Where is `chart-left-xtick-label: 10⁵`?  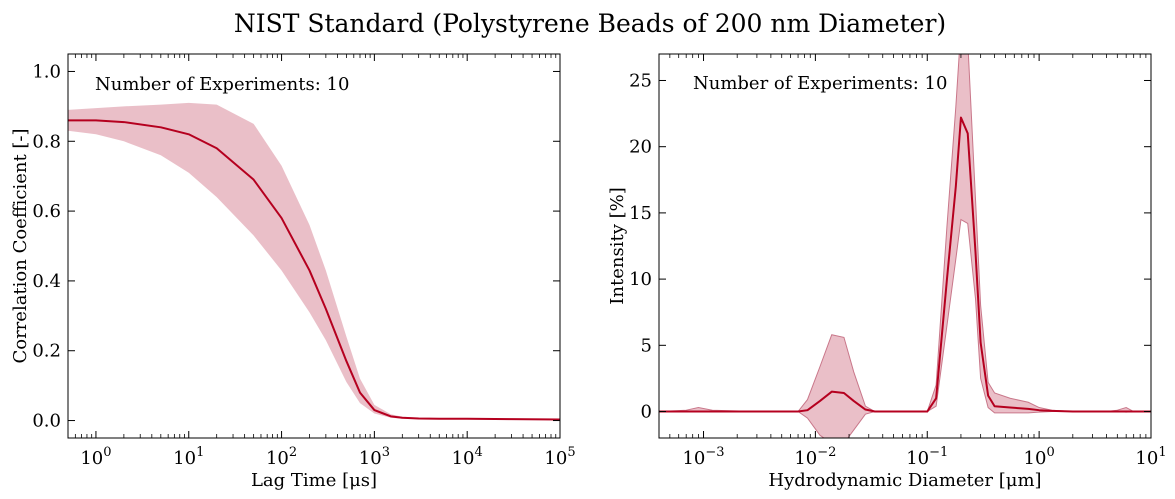
chart-left-xtick-label: 10⁵ is located at coordinates (559, 457).